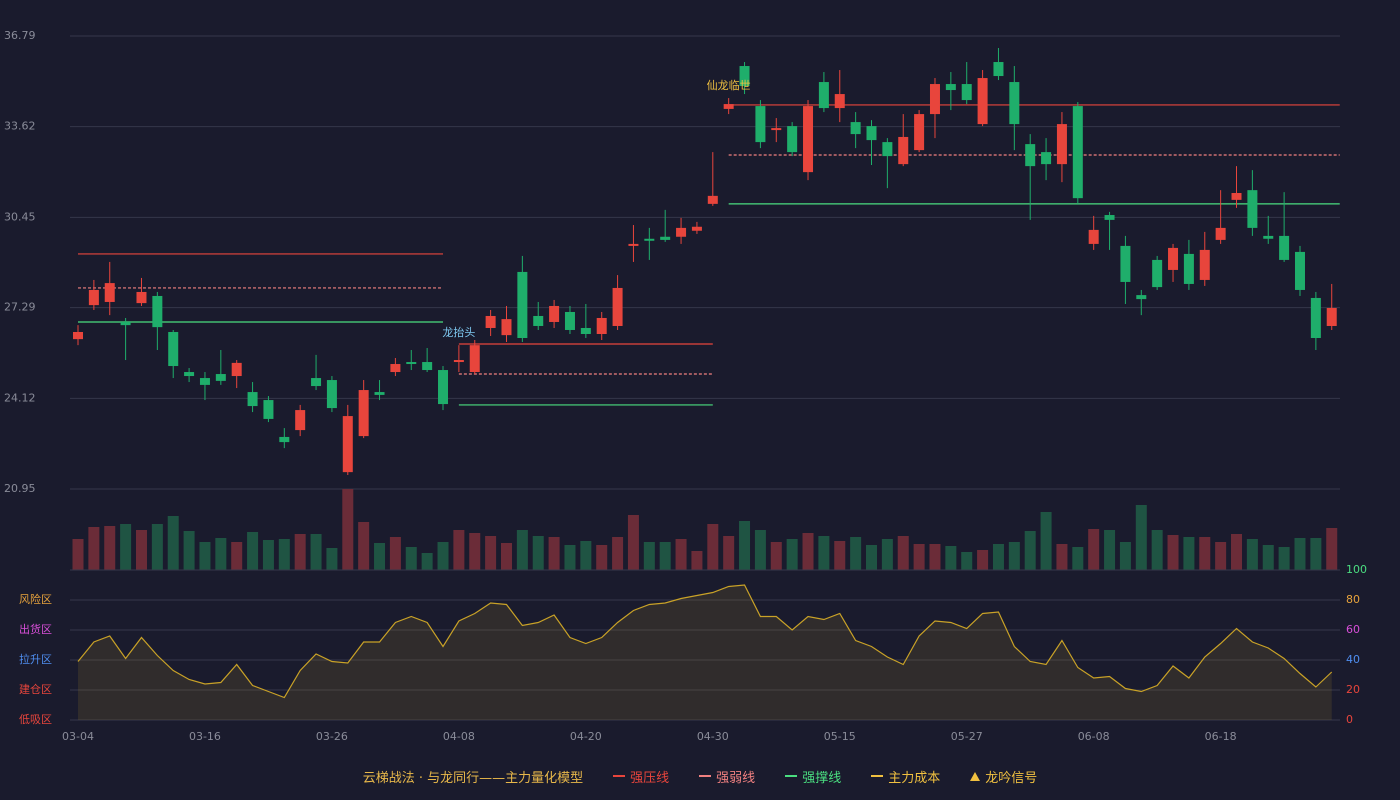 The width and height of the screenshot is (1400, 800). Describe the element at coordinates (20, 126) in the screenshot. I see `y-tick-label: 33.62` at that location.